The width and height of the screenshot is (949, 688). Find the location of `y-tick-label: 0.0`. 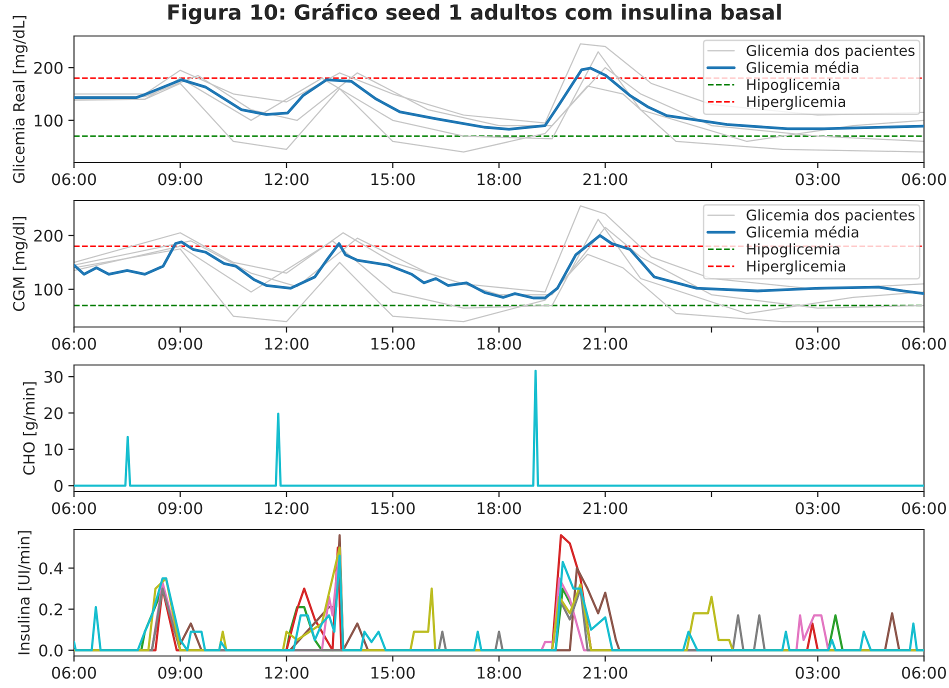

y-tick-label: 0.0 is located at coordinates (51, 650).